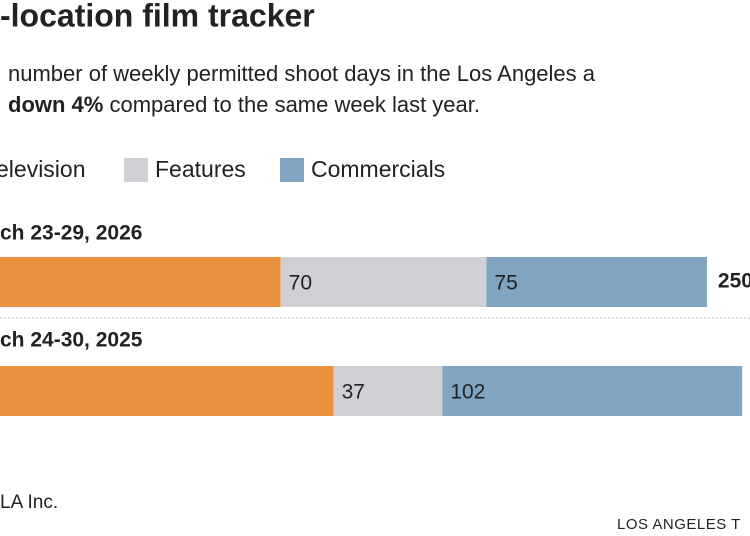 This screenshot has height=536, width=750. What do you see at coordinates (71, 340) in the screenshot?
I see `category-label: ch 24-30, 2025` at bounding box center [71, 340].